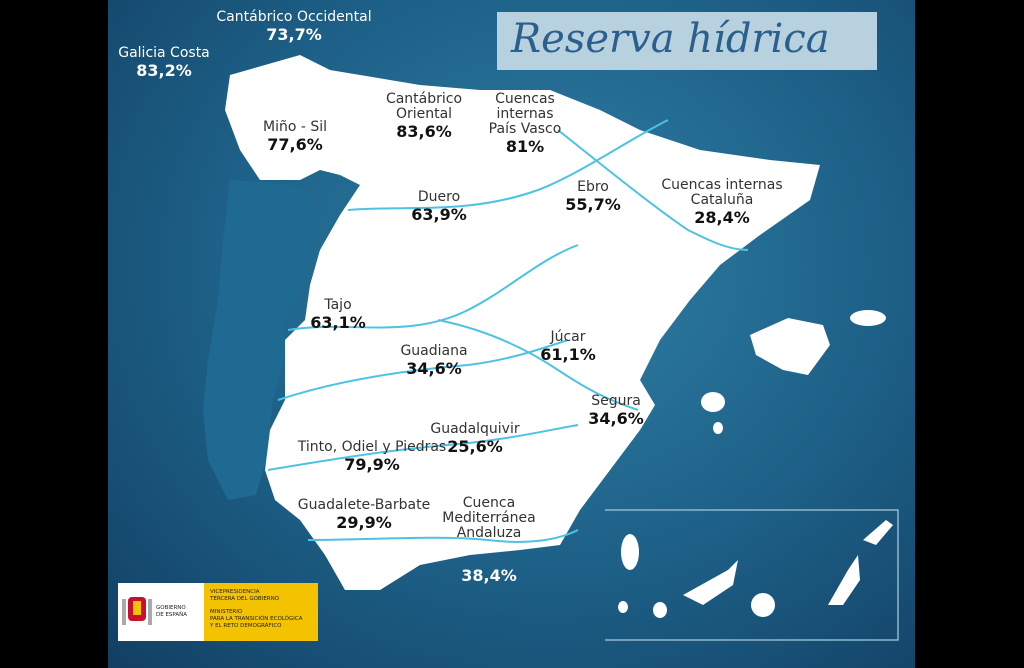 This screenshot has width=1024, height=668. I want to click on basin-label: Guadalquivir 25,6%, so click(475, 439).